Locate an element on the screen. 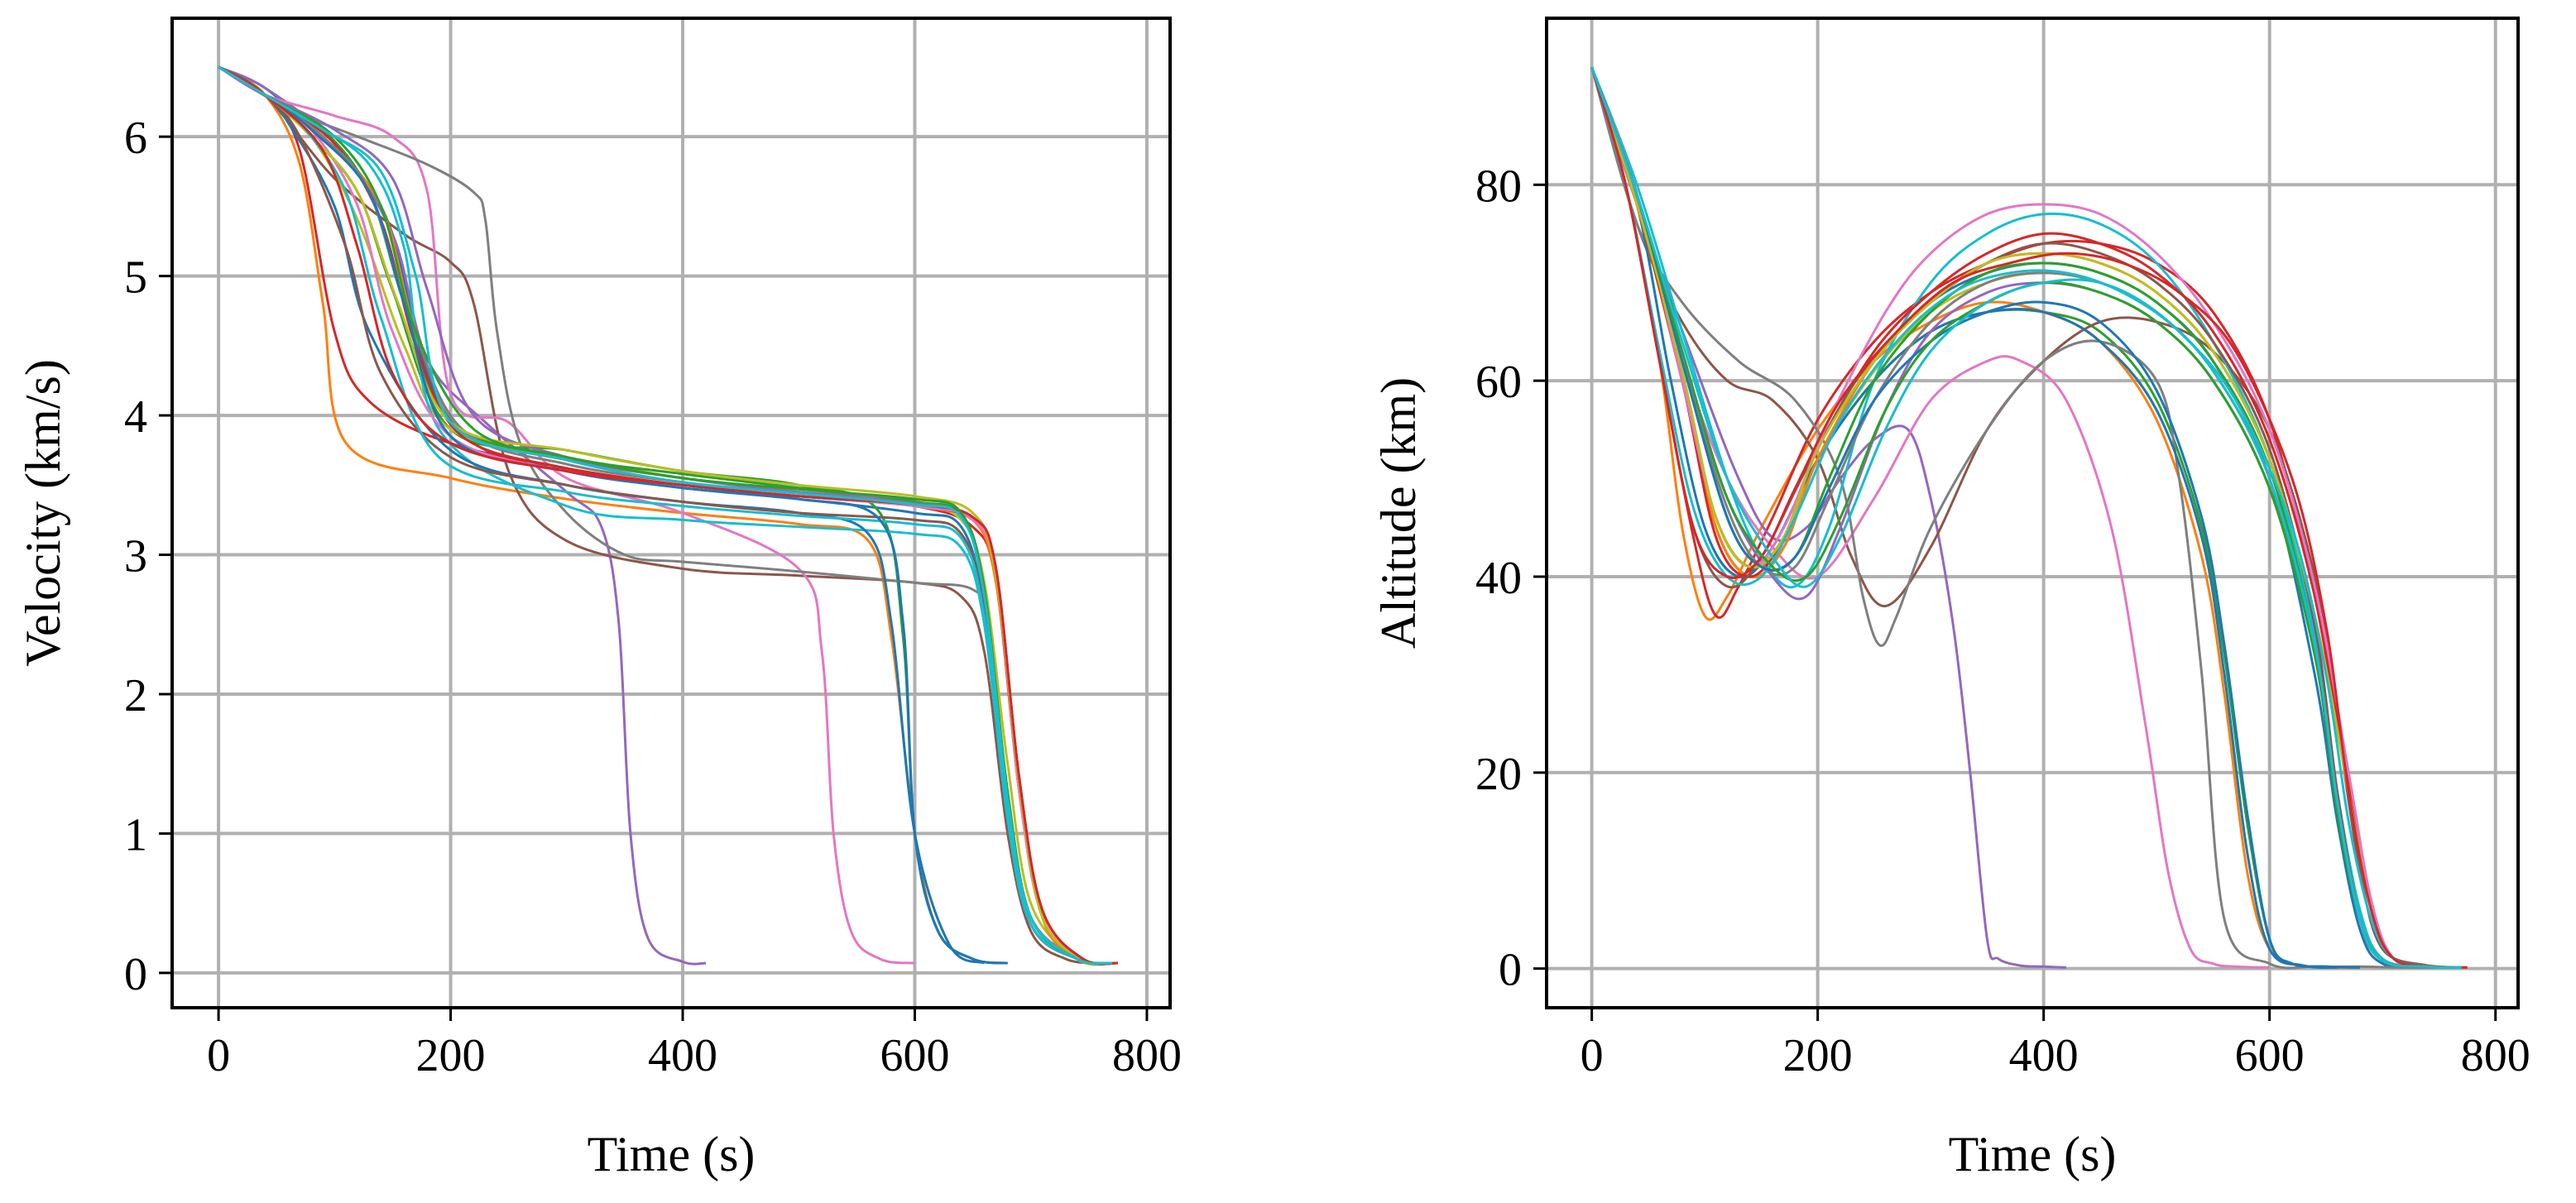  velocity-x-tick-label: 800 is located at coordinates (1147, 1055).